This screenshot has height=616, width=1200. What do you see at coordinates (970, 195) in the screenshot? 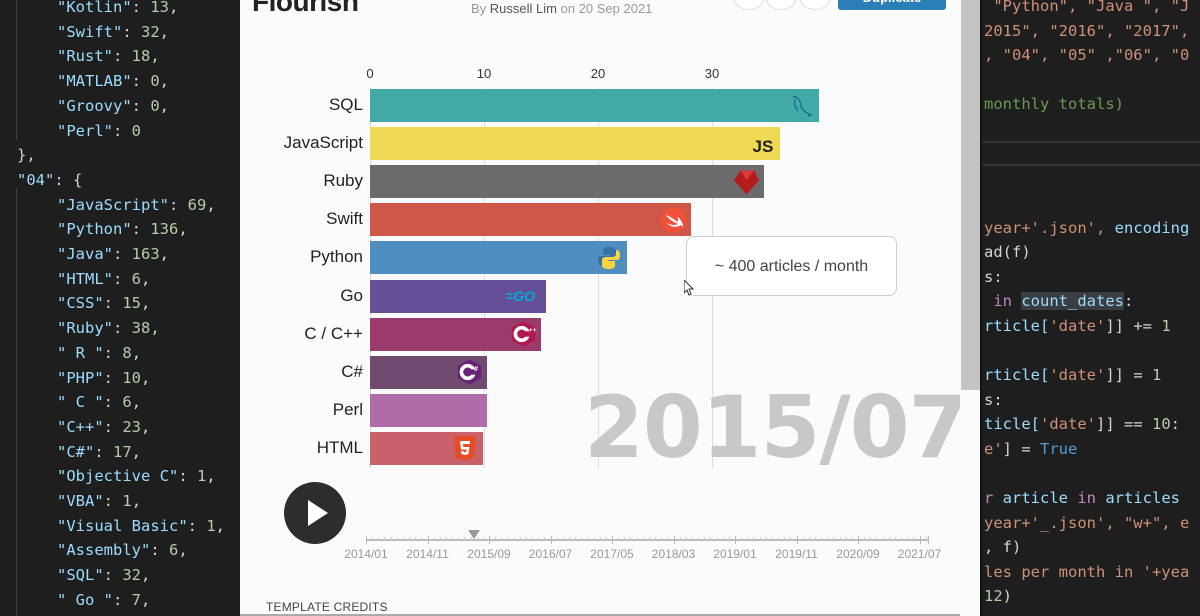
I see `scrollbar-thumb` at bounding box center [970, 195].